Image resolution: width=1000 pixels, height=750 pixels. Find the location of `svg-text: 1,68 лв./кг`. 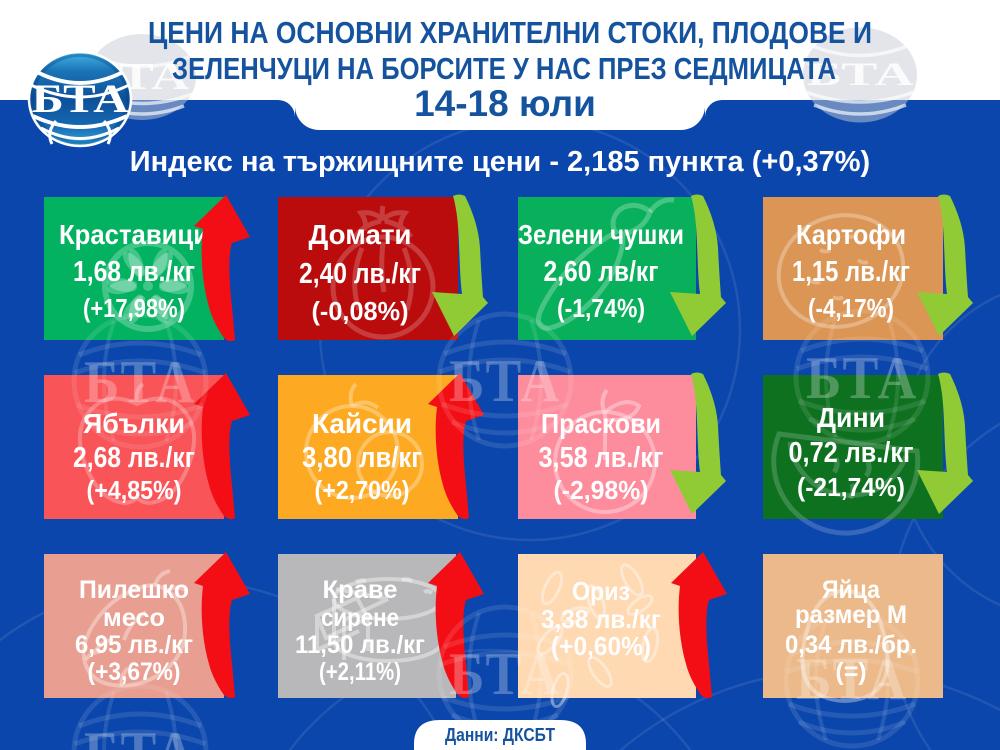

svg-text: 1,68 лв./кг is located at coordinates (134, 272).